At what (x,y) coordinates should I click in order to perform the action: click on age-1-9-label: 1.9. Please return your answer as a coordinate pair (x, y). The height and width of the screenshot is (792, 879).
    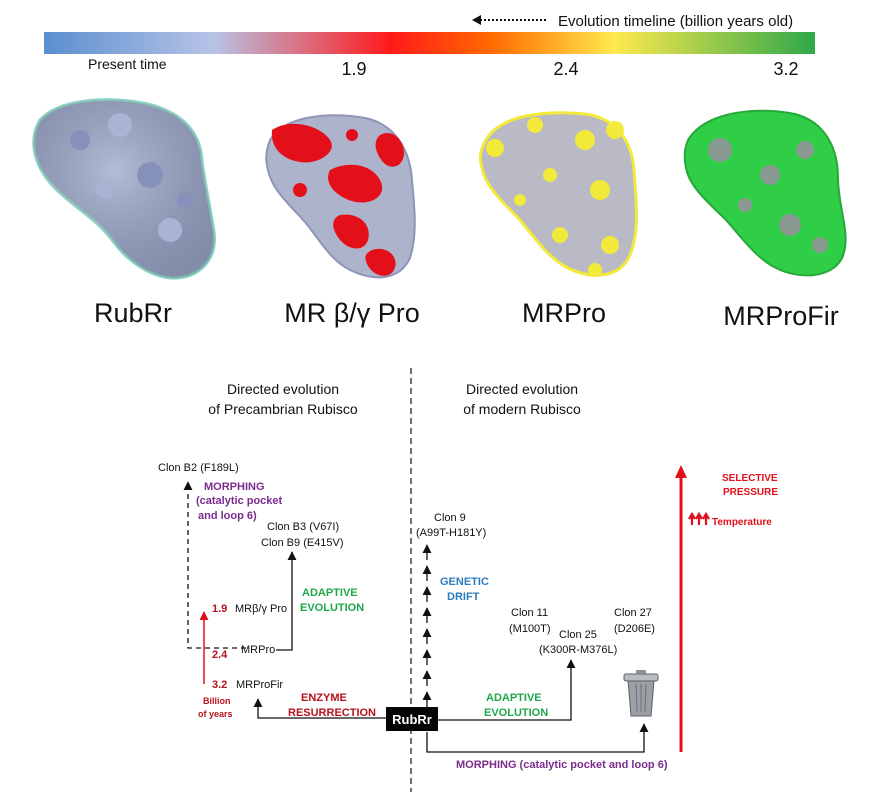
    Looking at the image, I should click on (219, 609).